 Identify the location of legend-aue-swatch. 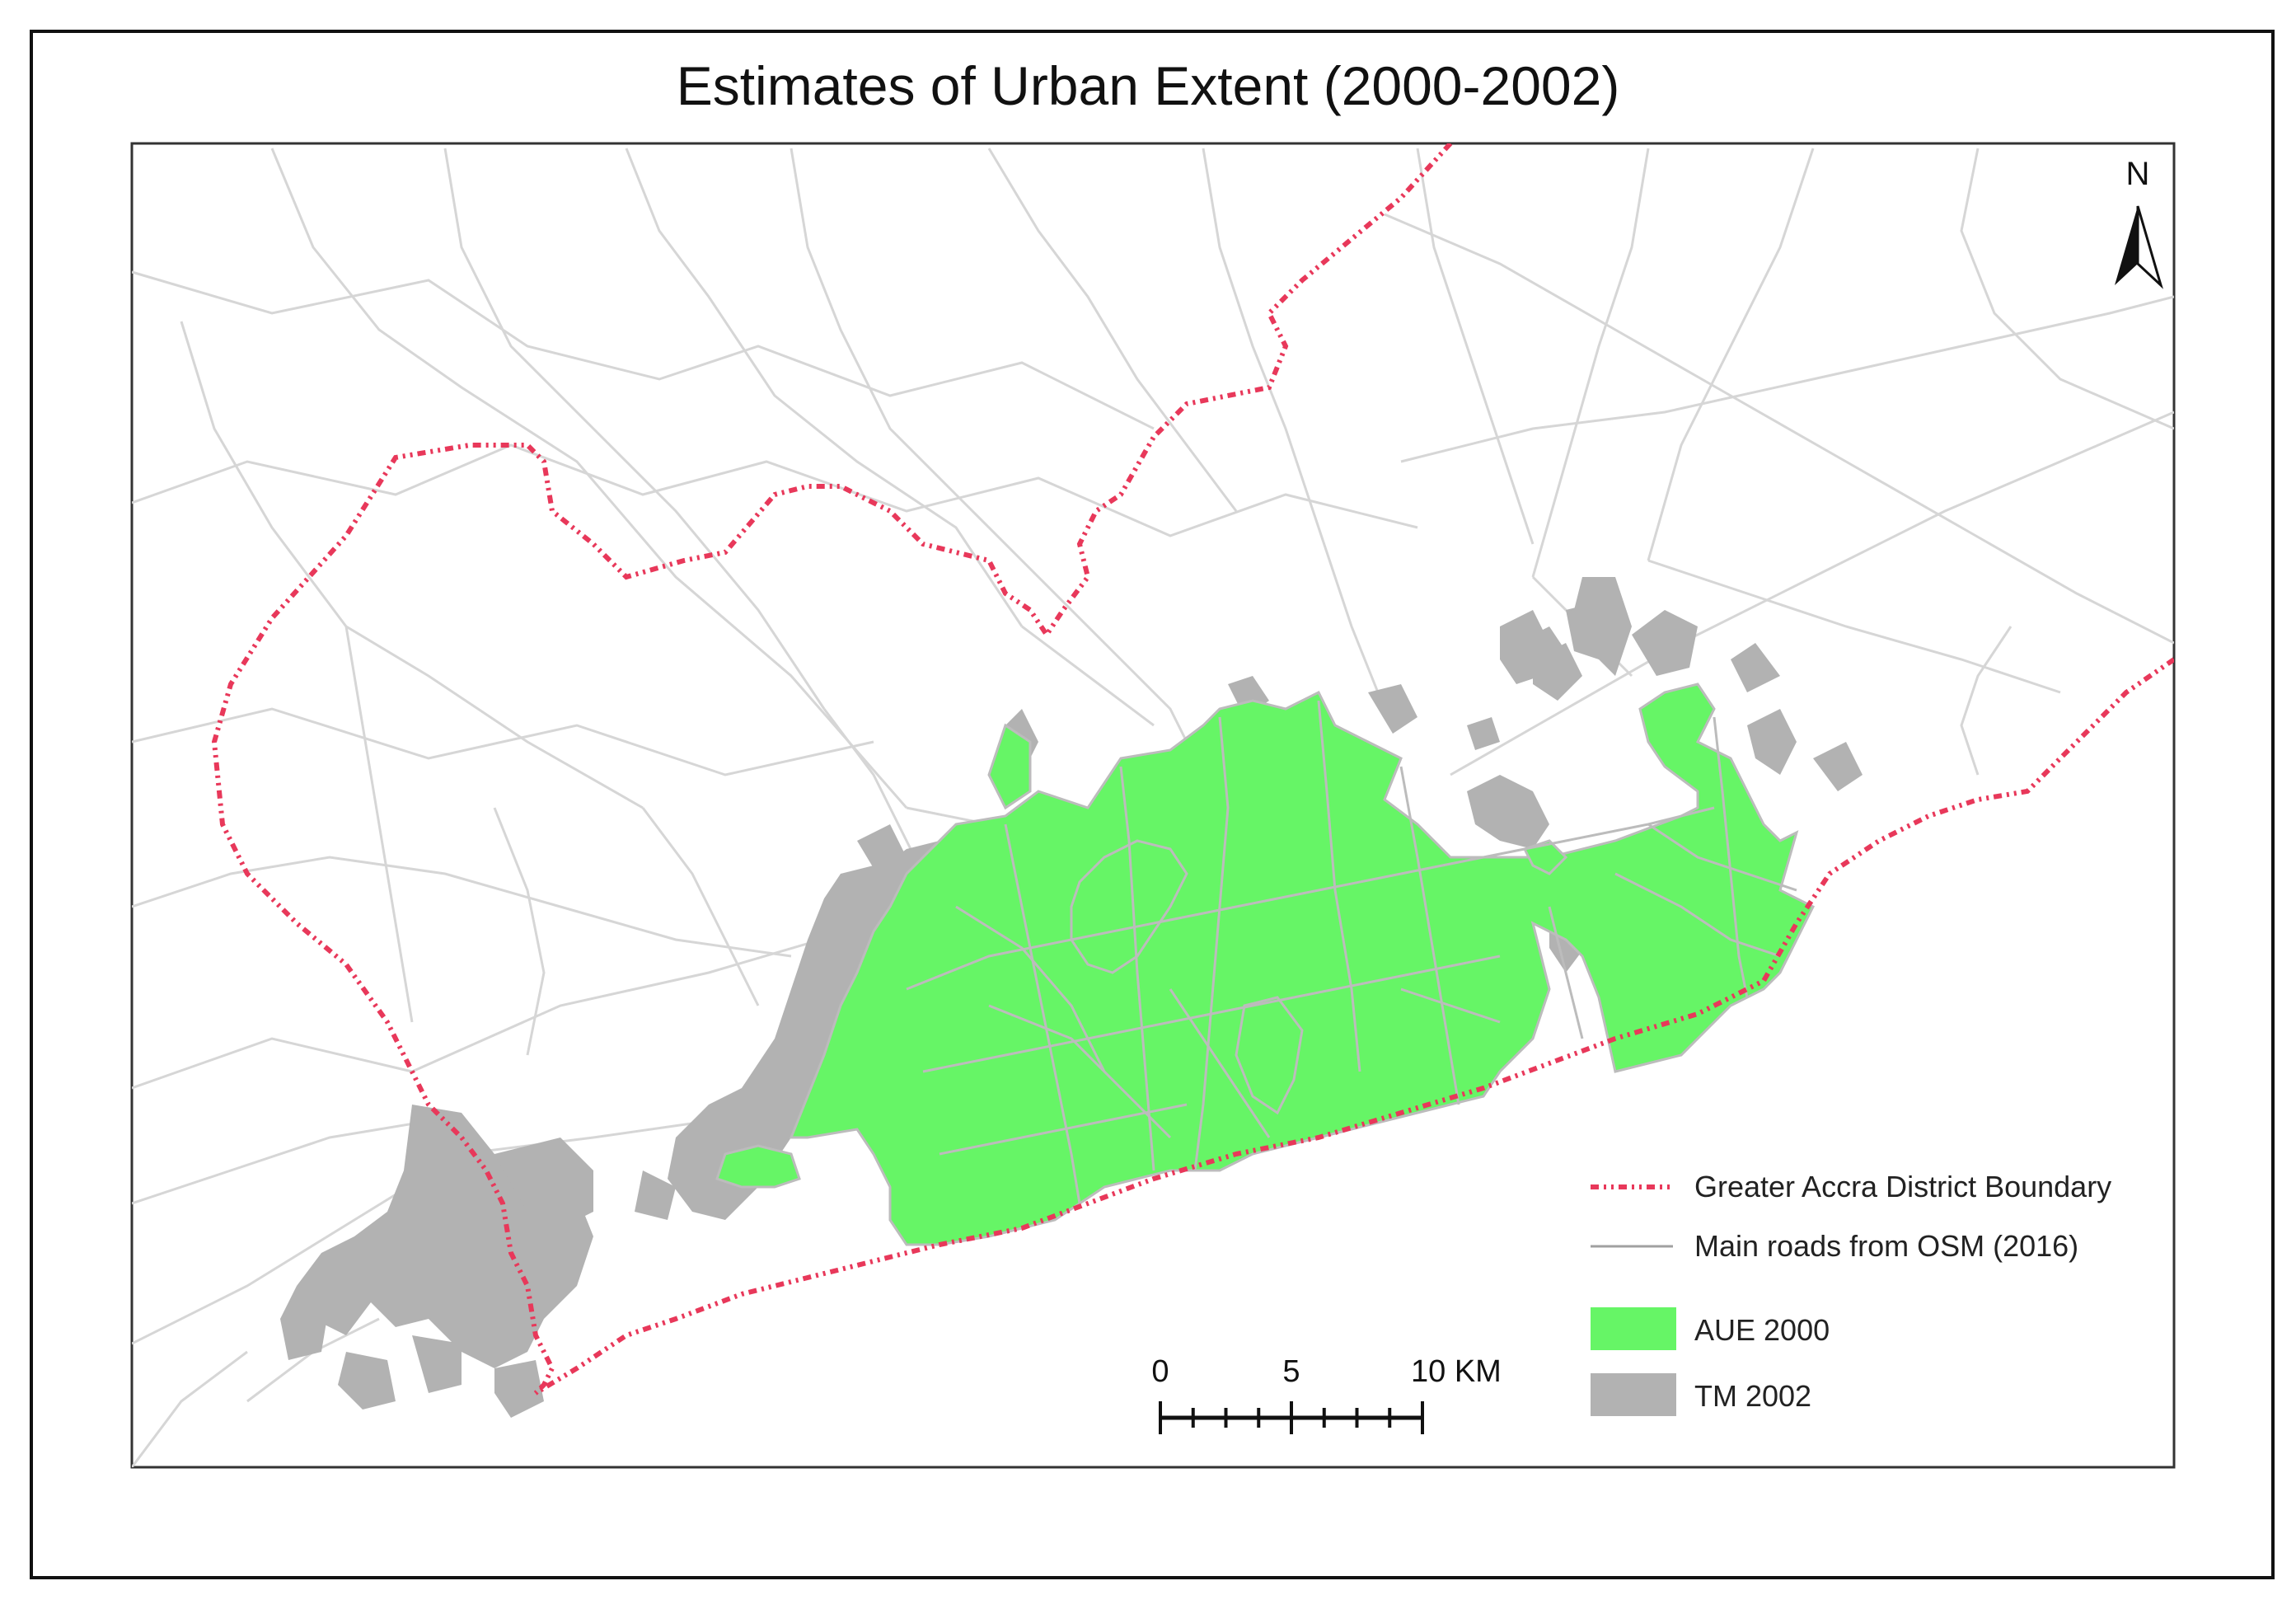
(1633, 1328).